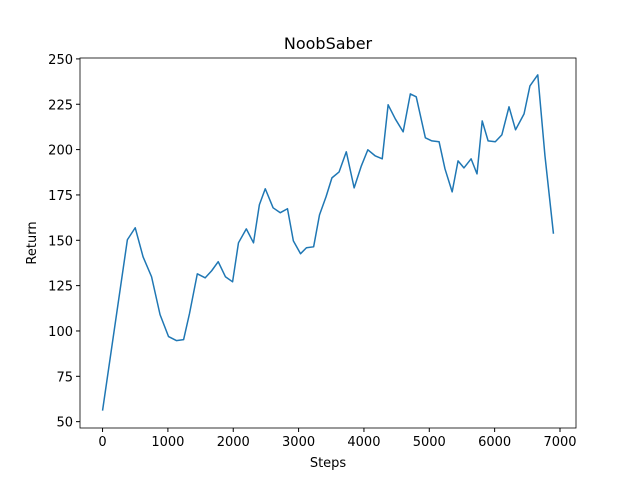 The width and height of the screenshot is (640, 480). What do you see at coordinates (328, 463) in the screenshot?
I see `x-axis-label: Steps` at bounding box center [328, 463].